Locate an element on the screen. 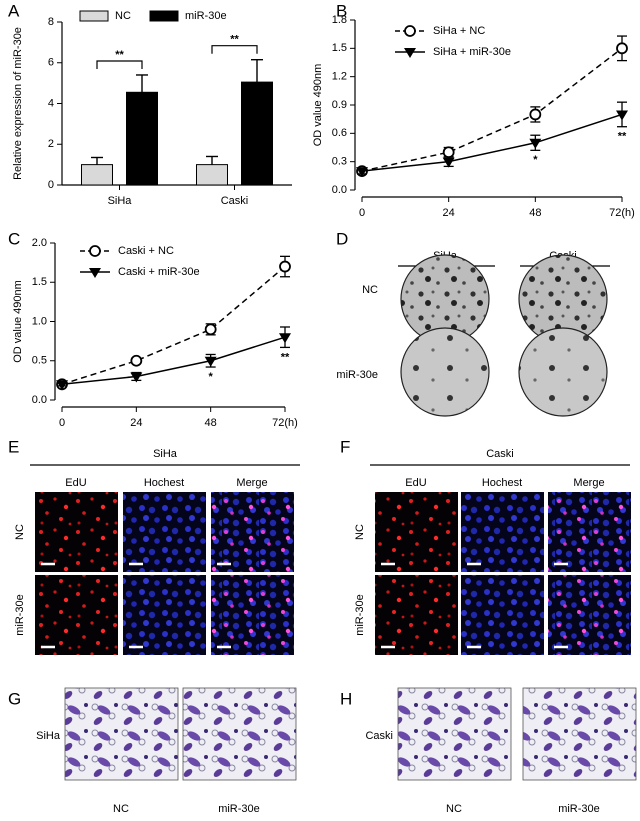 This screenshot has width=640, height=821. y-tick-label: 1.0 is located at coordinates (39, 321).